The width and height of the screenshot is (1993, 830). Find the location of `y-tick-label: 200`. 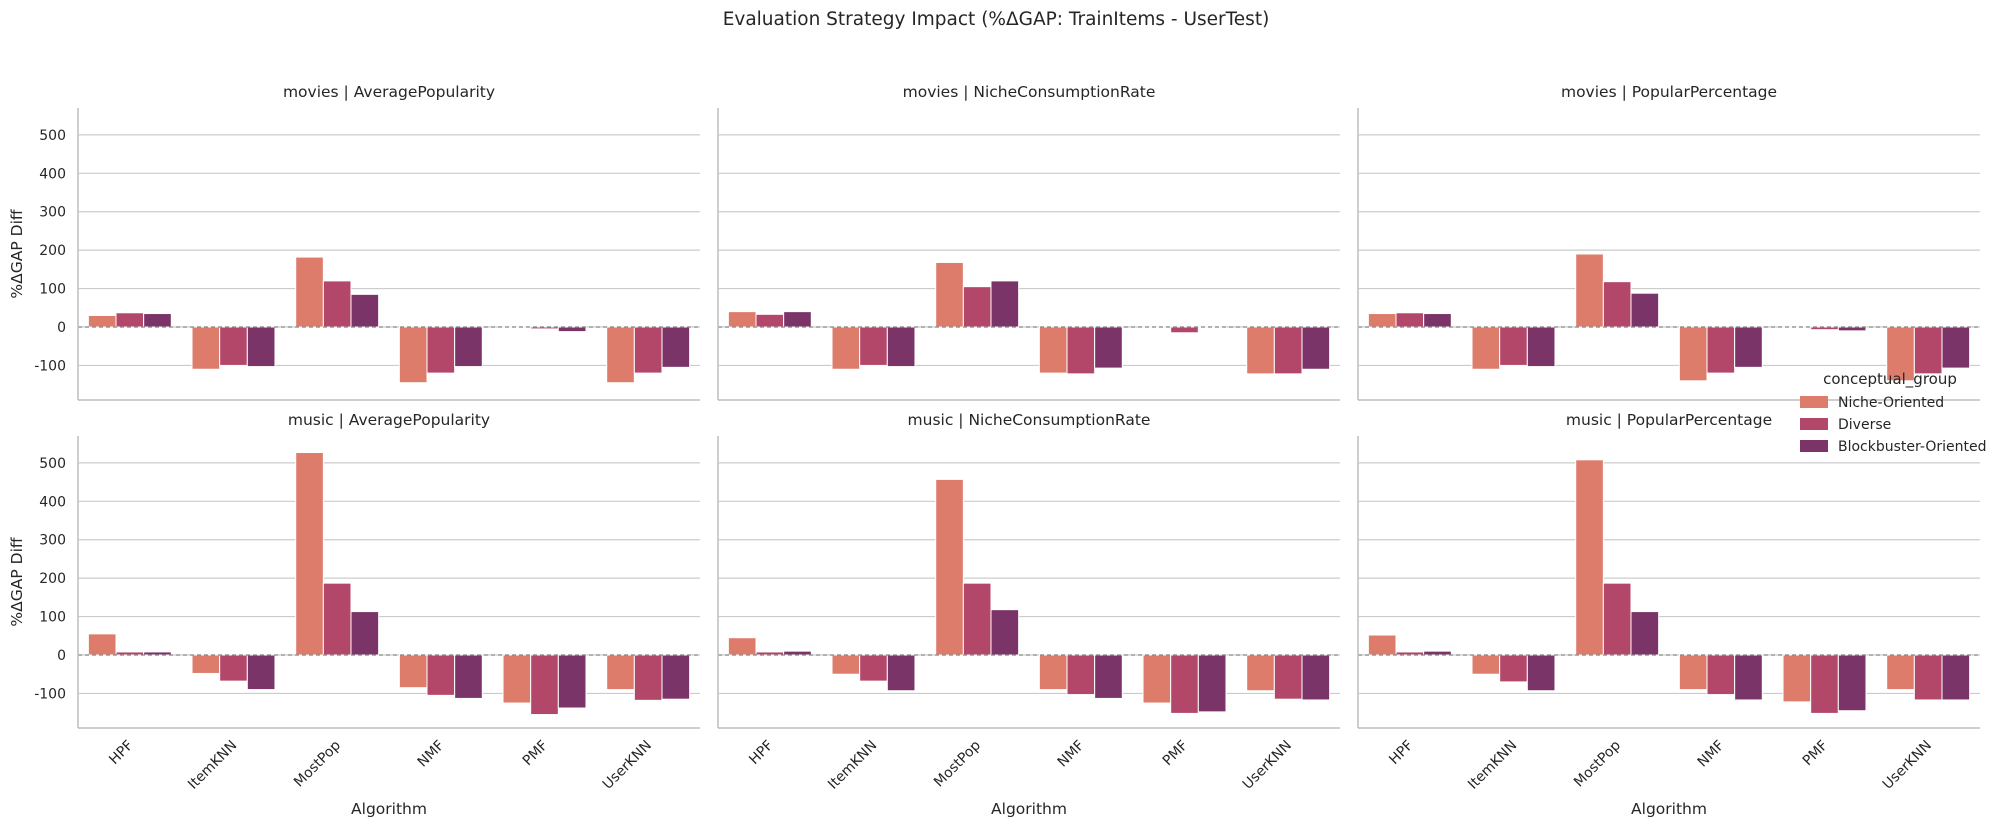

y-tick-label: 200 is located at coordinates (52, 579).